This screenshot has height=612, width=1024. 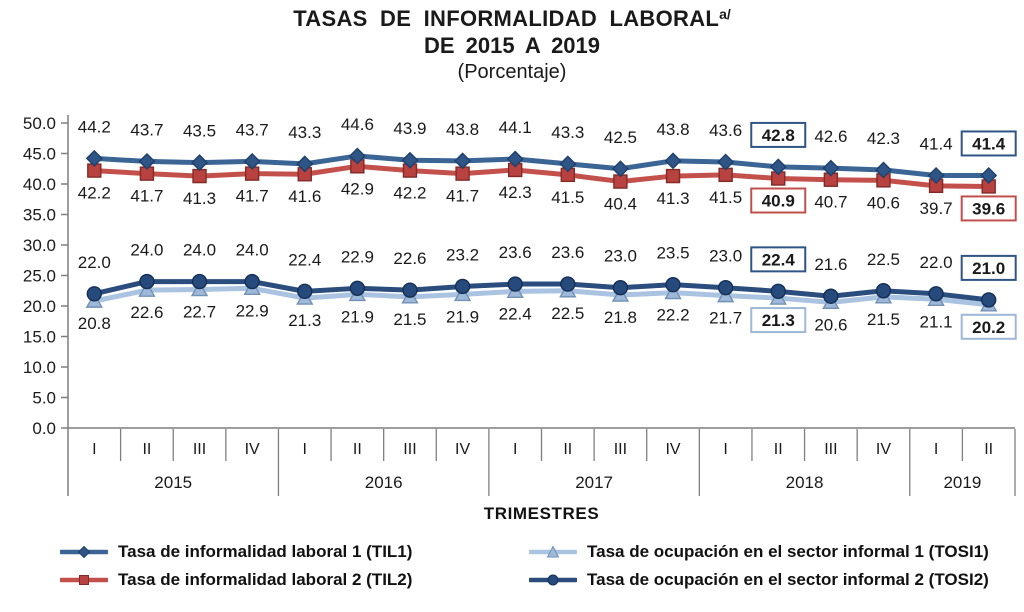 I want to click on highlight-box-TOSI1, so click(x=988, y=326).